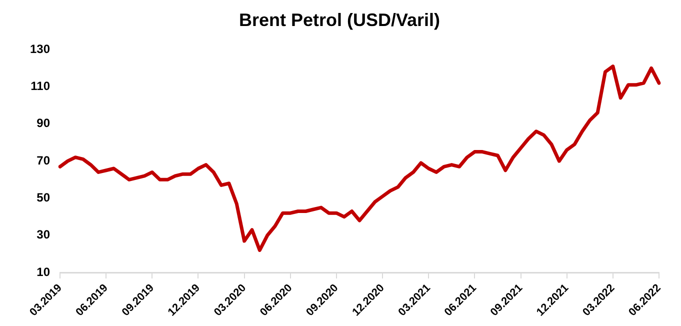  What do you see at coordinates (43, 235) in the screenshot?
I see `y-tick-label: 30` at bounding box center [43, 235].